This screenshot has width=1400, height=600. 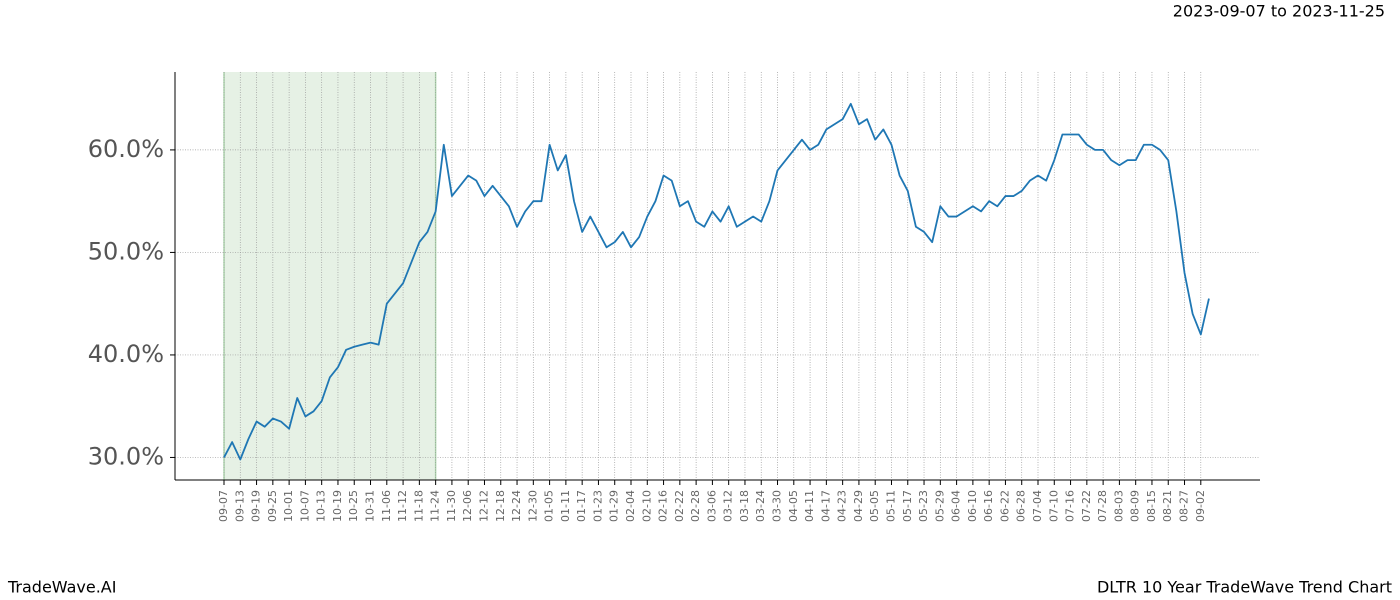 I want to click on chart-title: 2023-09-07 to 2023-11-25, so click(x=1279, y=11).